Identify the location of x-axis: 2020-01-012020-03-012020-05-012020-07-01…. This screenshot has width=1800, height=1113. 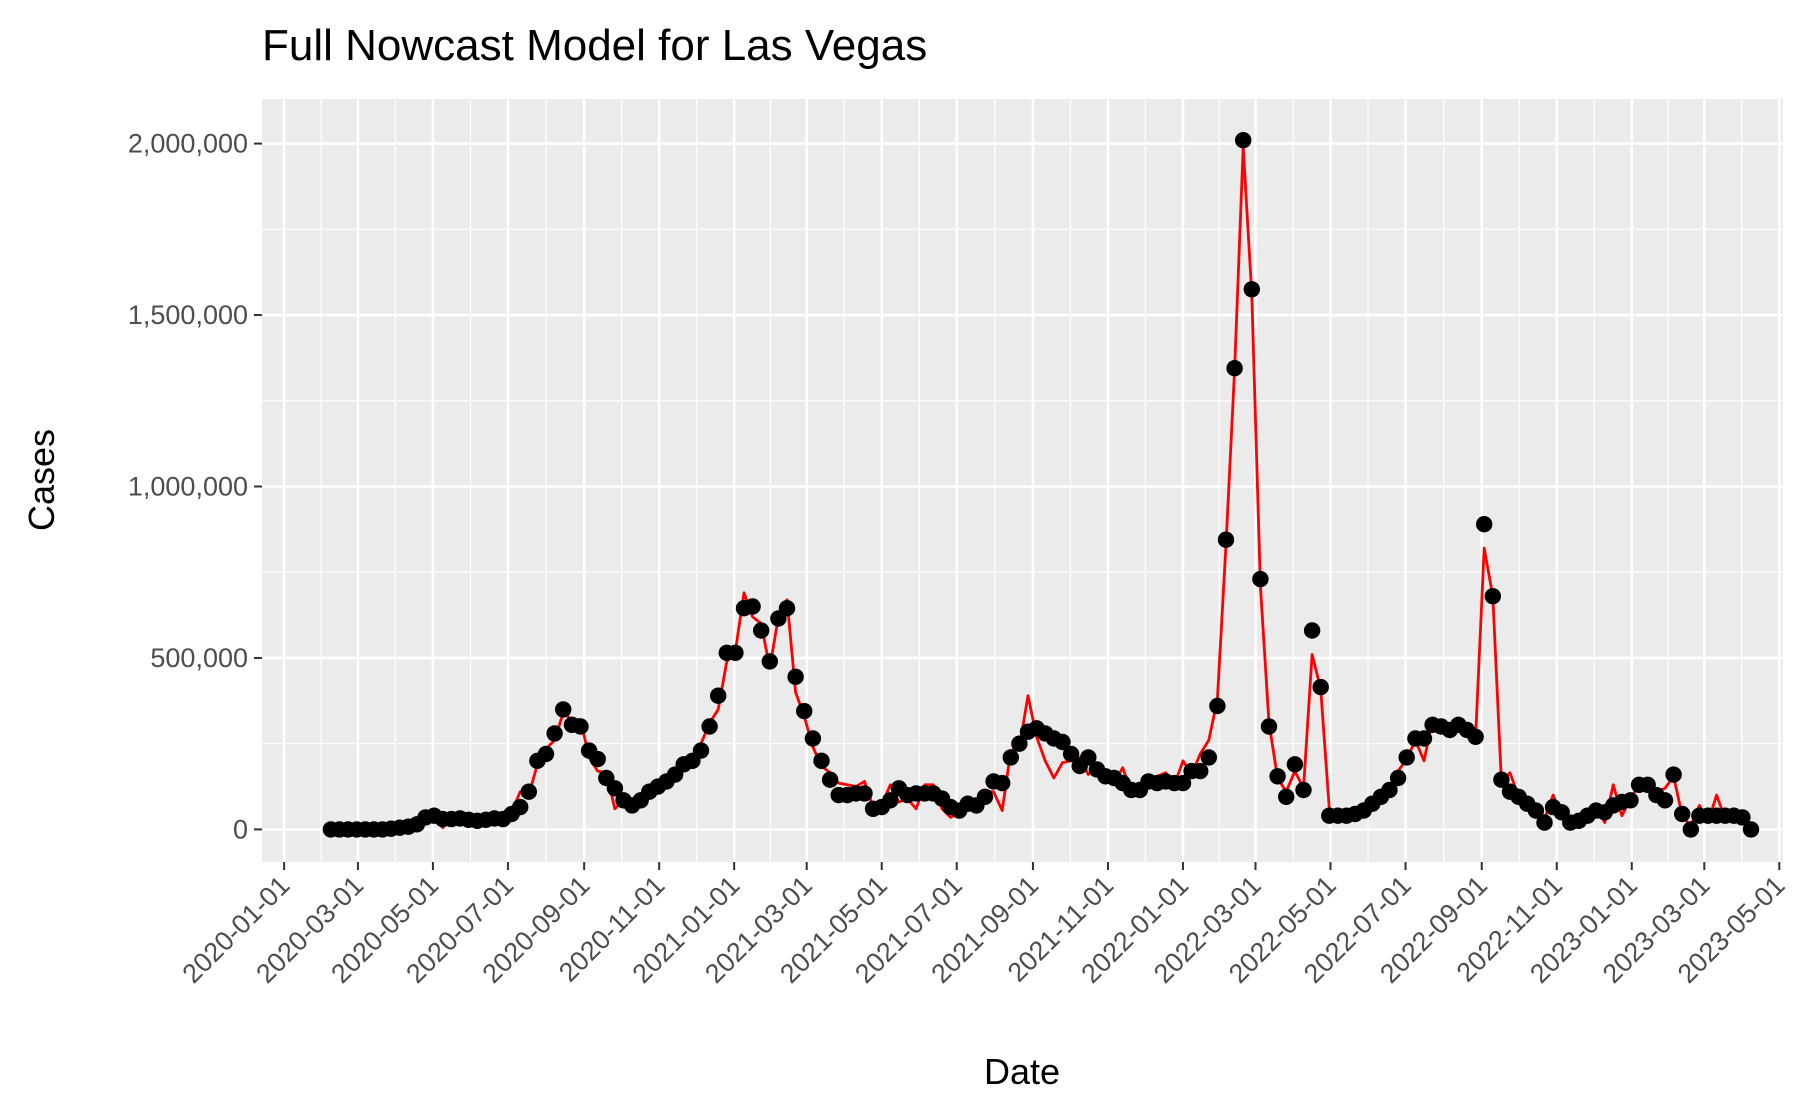
(984, 925).